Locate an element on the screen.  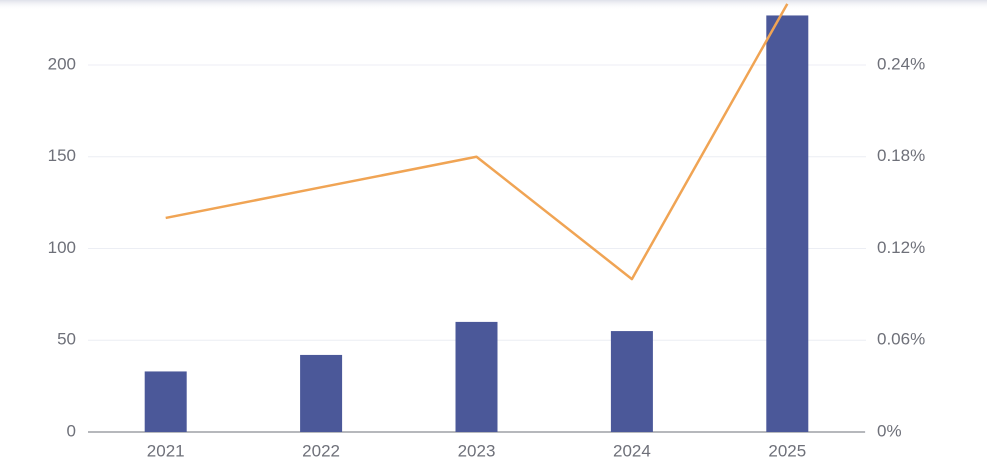
y2-tick-label: 0% is located at coordinates (889, 430).